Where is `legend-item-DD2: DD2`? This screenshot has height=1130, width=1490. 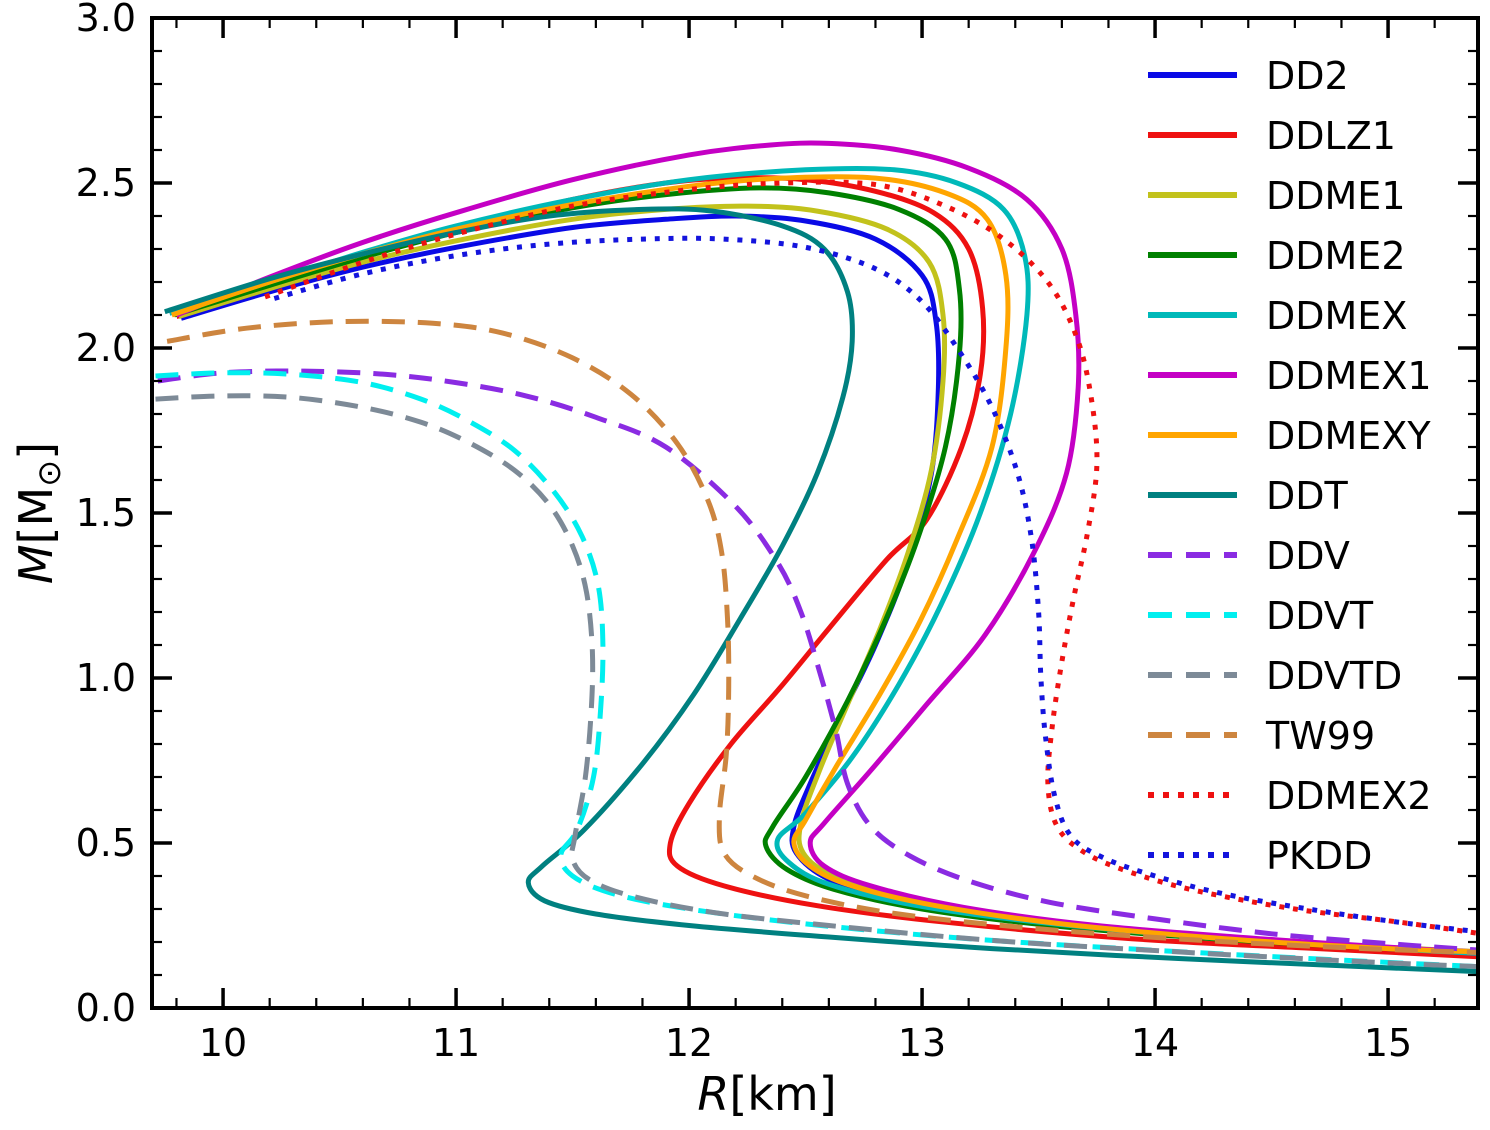 legend-item-DD2: DD2 is located at coordinates (1248, 76).